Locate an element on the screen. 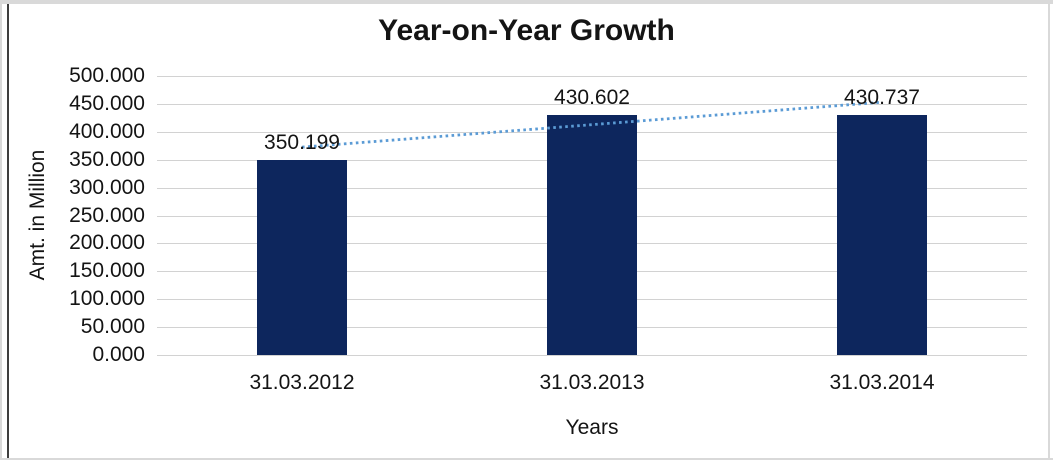 The width and height of the screenshot is (1053, 464). y-tick-label: 250.000 is located at coordinates (107, 215).